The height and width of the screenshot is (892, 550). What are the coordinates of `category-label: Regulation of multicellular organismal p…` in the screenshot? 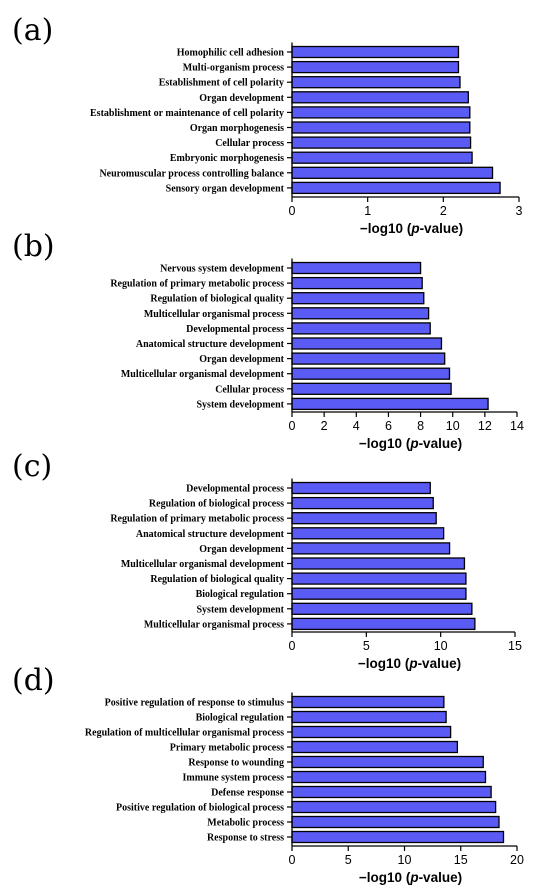 It's located at (184, 733).